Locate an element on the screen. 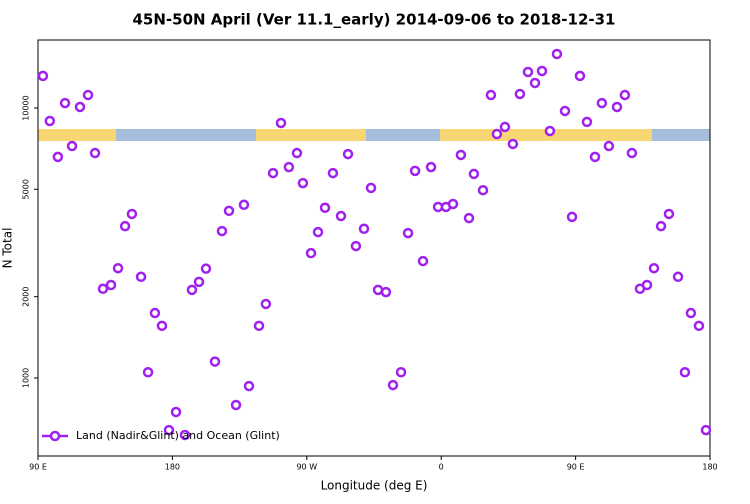 This screenshot has width=750, height=504. y-axis-label: N Total is located at coordinates (8, 248).